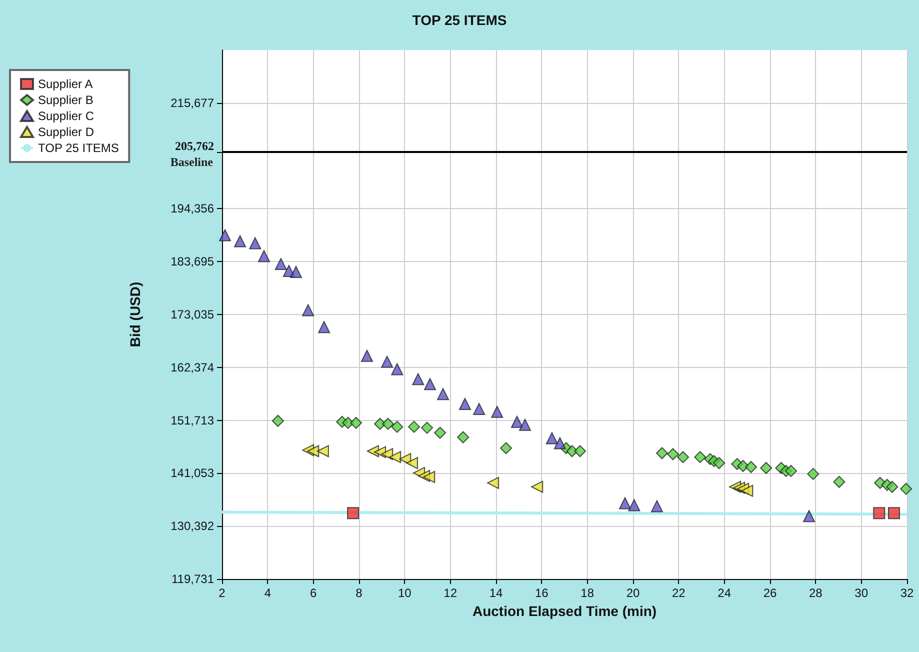  Describe the element at coordinates (192, 209) in the screenshot. I see `y-tick-label: 194,356` at that location.